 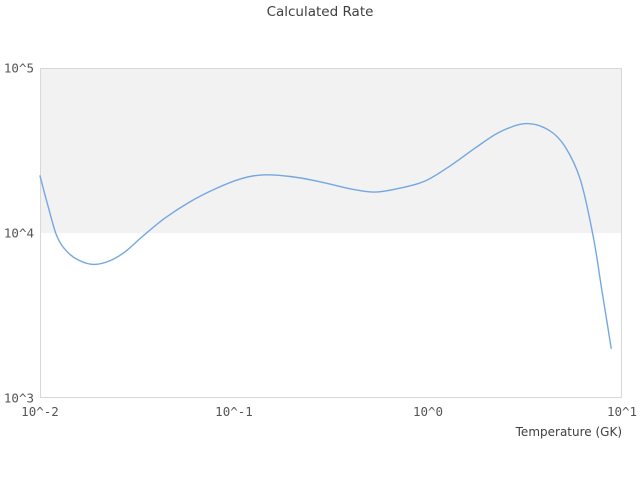 I want to click on y-tick-label: 10^5, so click(x=19, y=68).